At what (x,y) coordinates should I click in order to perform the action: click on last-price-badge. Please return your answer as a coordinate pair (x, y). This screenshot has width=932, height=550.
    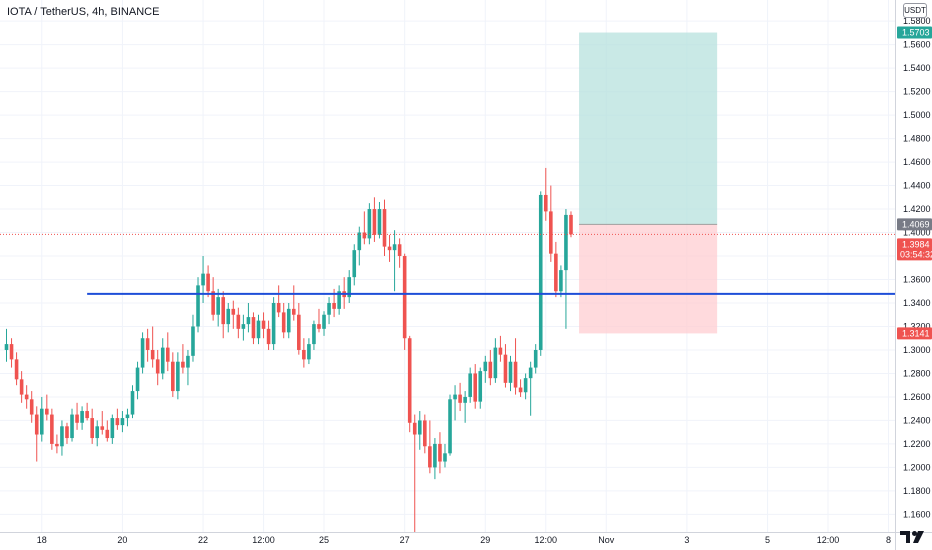
    Looking at the image, I should click on (914, 249).